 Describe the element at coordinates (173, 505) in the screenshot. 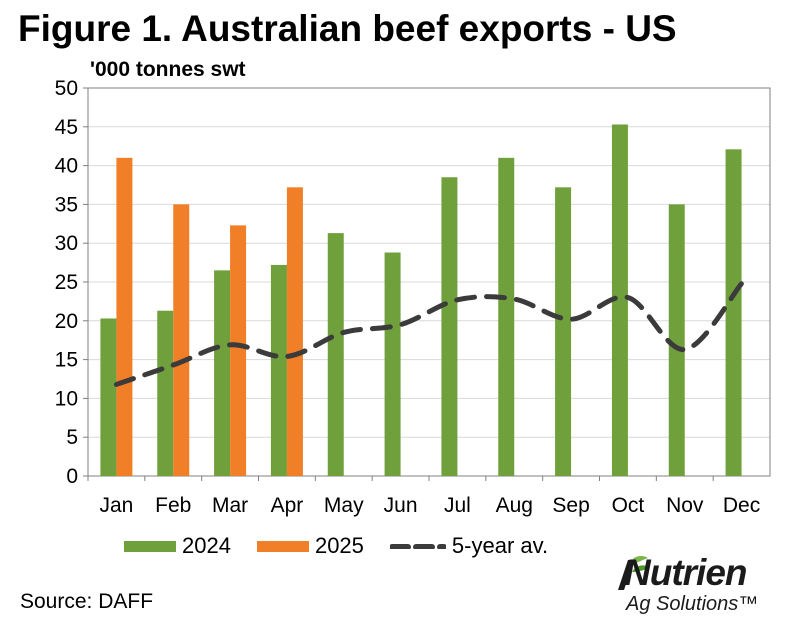

I see `x-tick-label: Feb` at that location.